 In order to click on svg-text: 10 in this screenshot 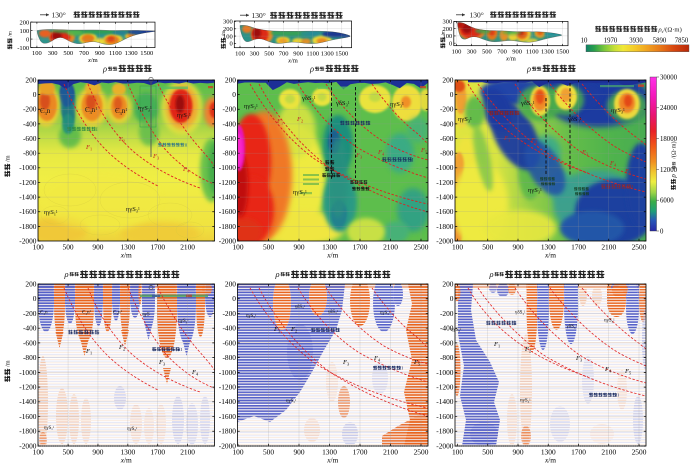, I will do `click(584, 41)`.